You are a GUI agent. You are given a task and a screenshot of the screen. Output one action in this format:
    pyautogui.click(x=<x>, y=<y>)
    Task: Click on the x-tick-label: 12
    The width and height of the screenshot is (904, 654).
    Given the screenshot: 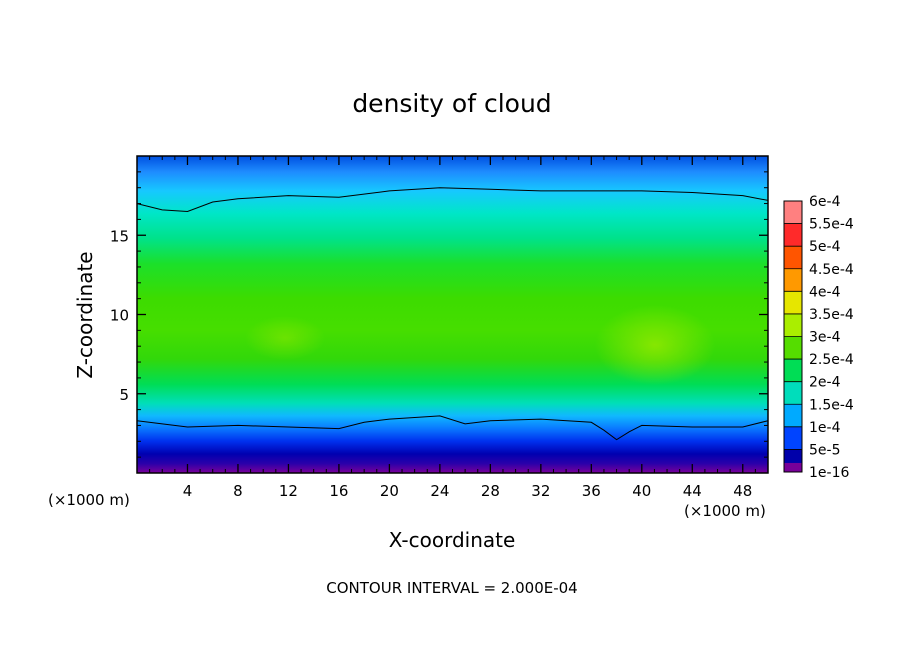 What is the action you would take?
    pyautogui.click(x=288, y=491)
    